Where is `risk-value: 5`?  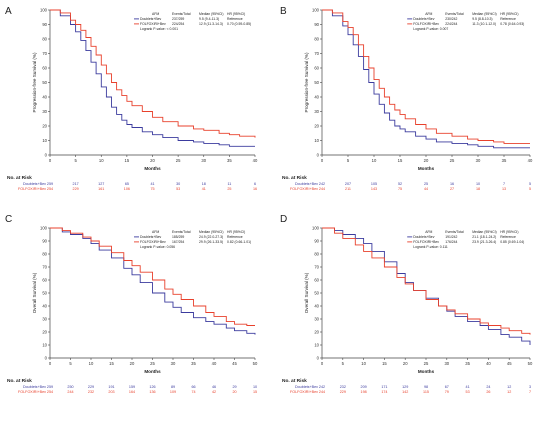
risk-value: 5 is located at coordinates (530, 184).